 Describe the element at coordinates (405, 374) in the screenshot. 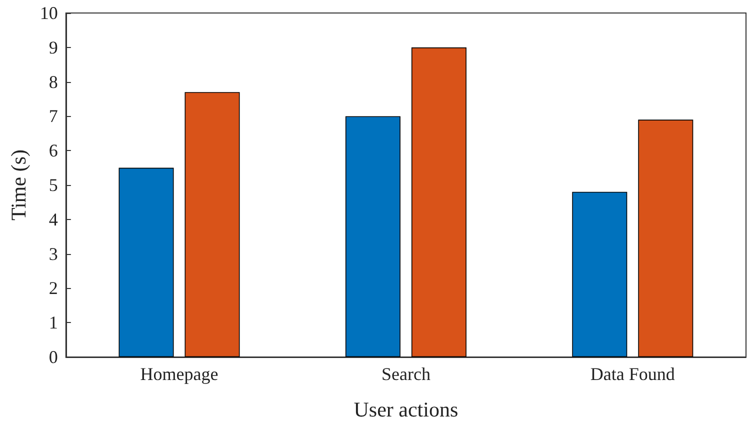

I see `x-tick-label: Search` at that location.